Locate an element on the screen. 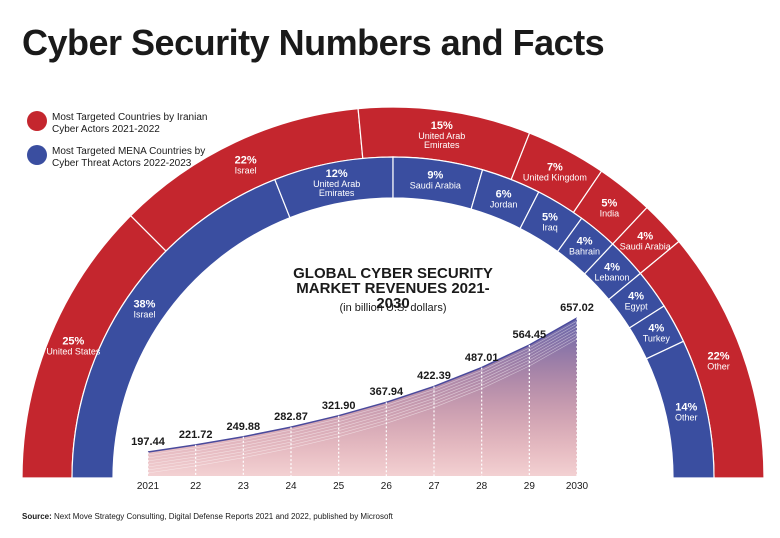  segment-label: 22% Israel is located at coordinates (246, 164).